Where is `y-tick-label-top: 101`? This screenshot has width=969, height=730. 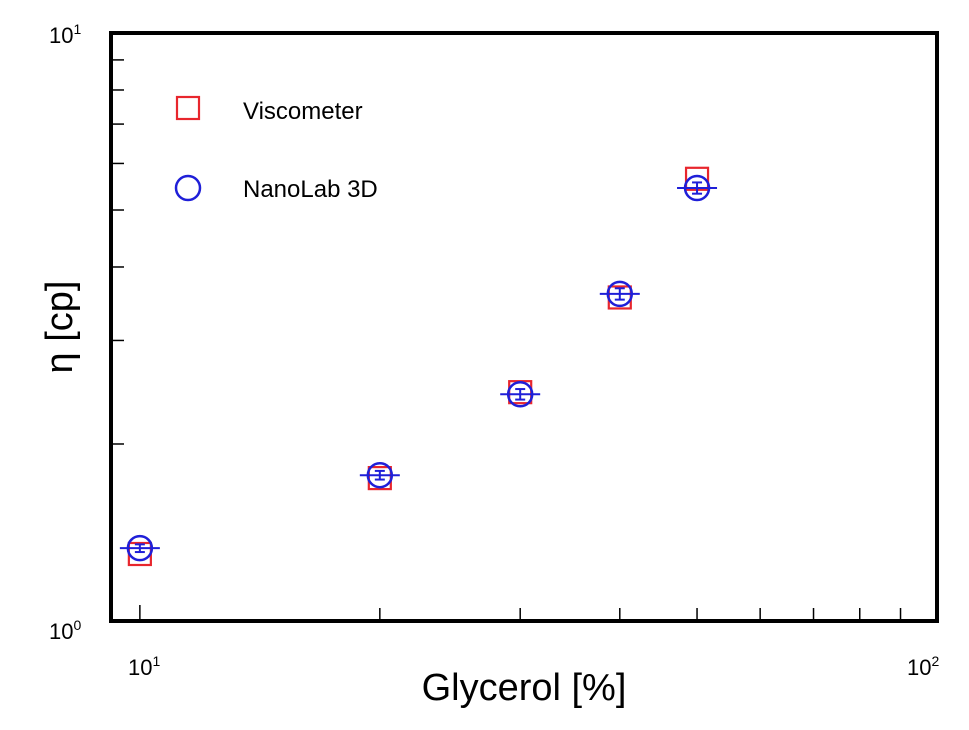
y-tick-label-top: 101 is located at coordinates (65, 34).